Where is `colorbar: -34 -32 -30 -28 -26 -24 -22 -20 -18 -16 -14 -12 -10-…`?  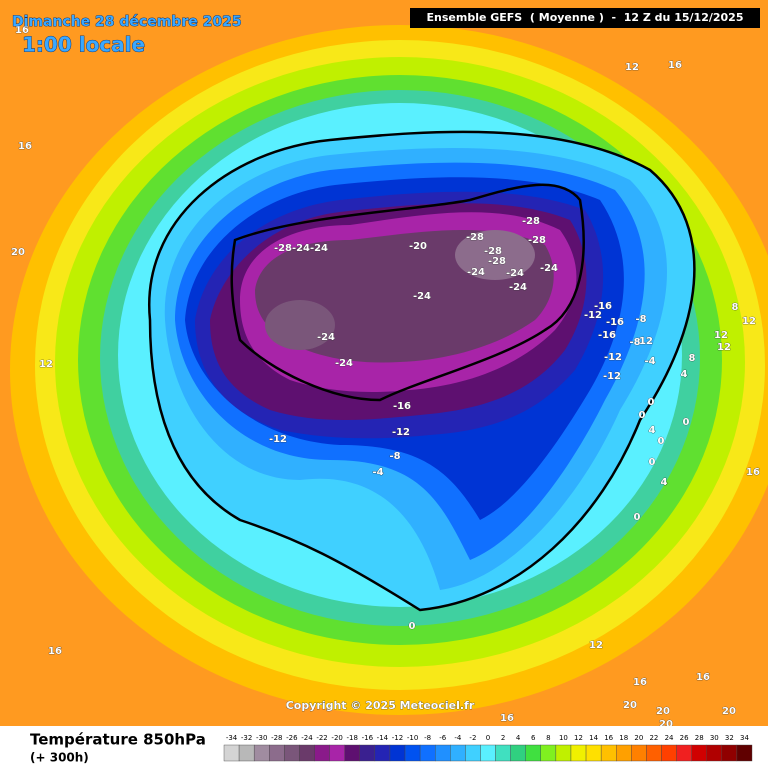 colorbar: -34 -32 -30 -28 -26 -24 -22 -20 -18 -16 -14 -12 -10-… is located at coordinates (488, 748).